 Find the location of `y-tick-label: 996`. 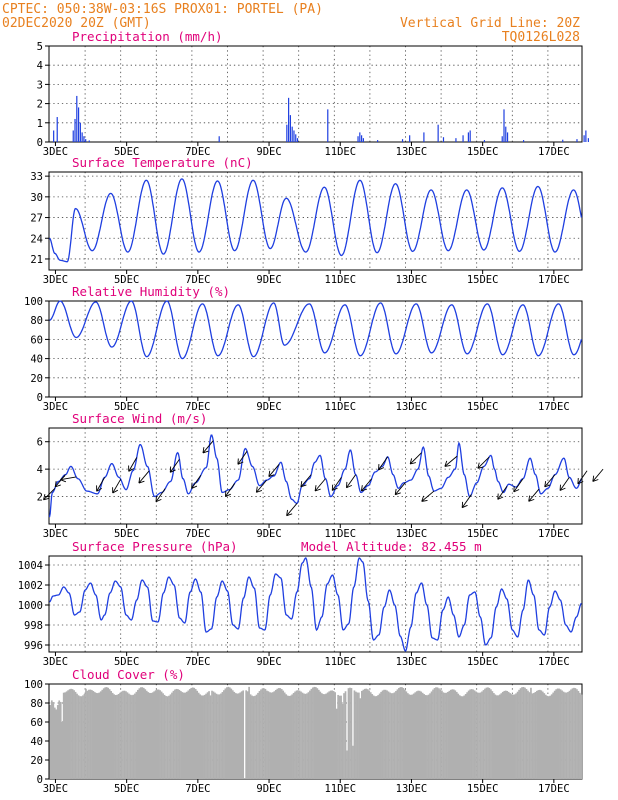

y-tick-label: 996 is located at coordinates (33, 646).